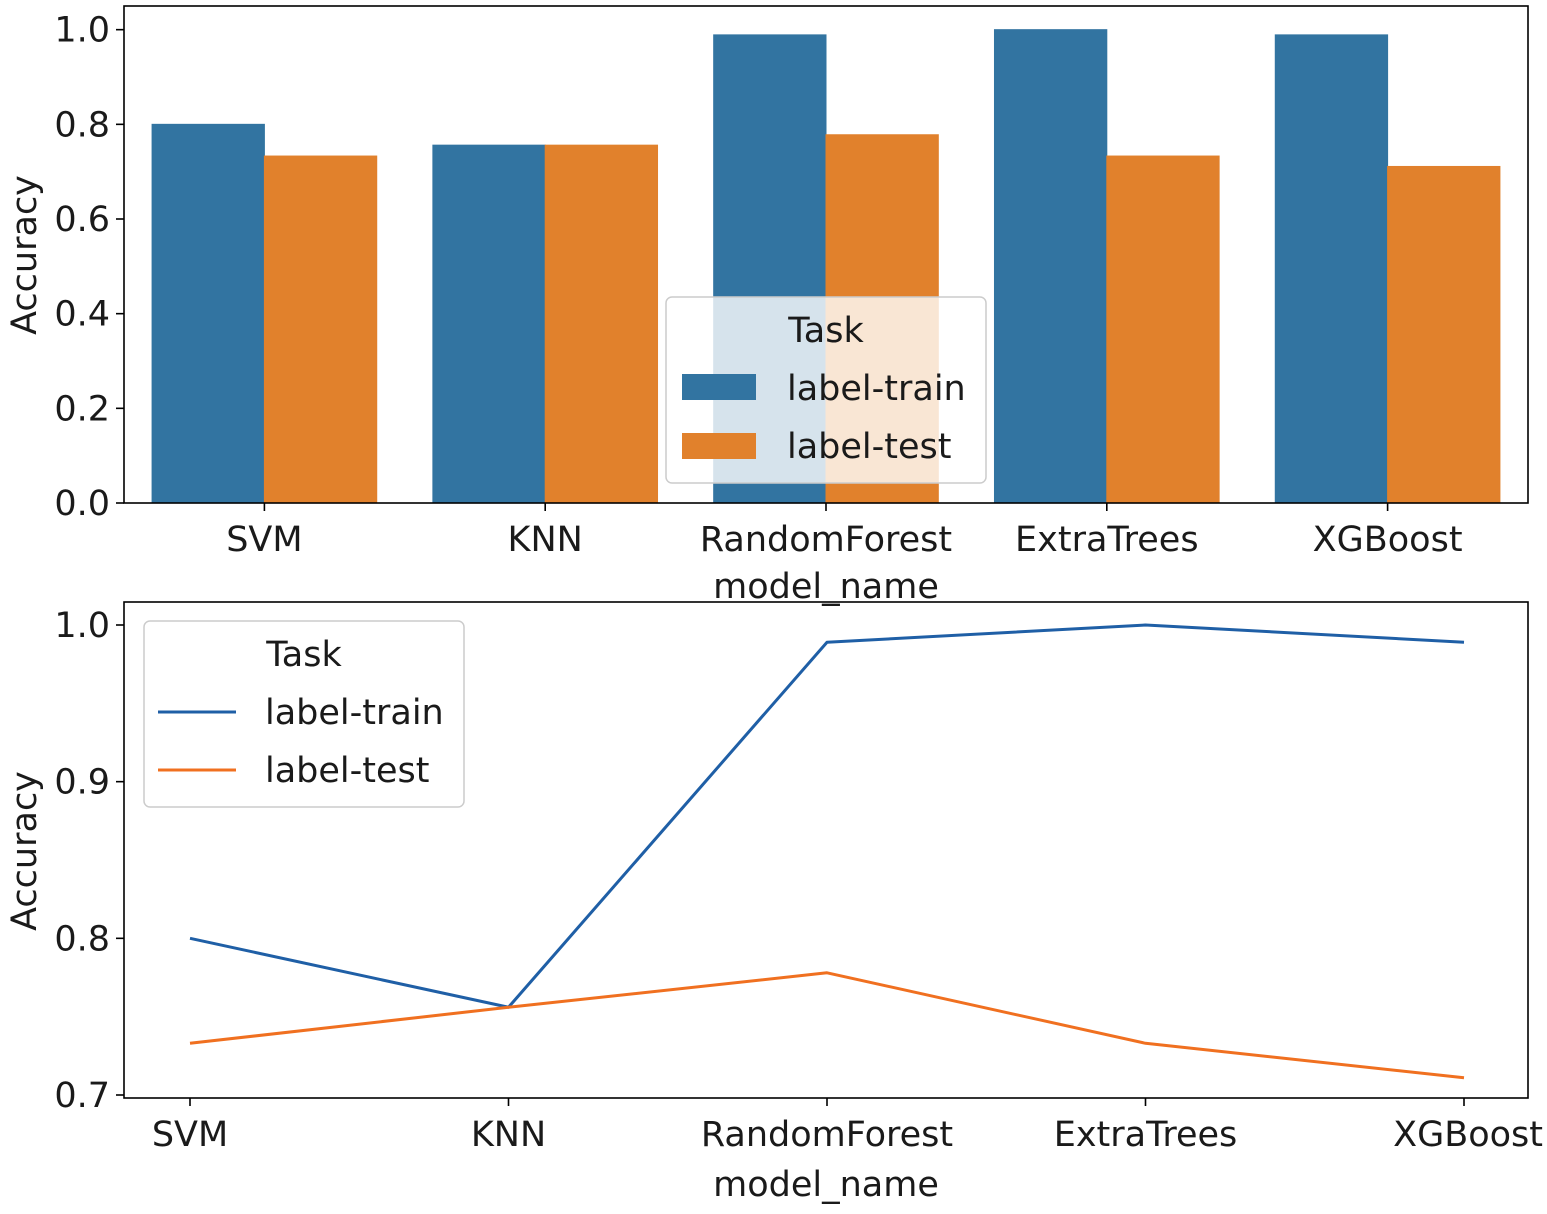 This screenshot has height=1214, width=1547. I want to click on bar-legend-label-test: label-test, so click(869, 447).